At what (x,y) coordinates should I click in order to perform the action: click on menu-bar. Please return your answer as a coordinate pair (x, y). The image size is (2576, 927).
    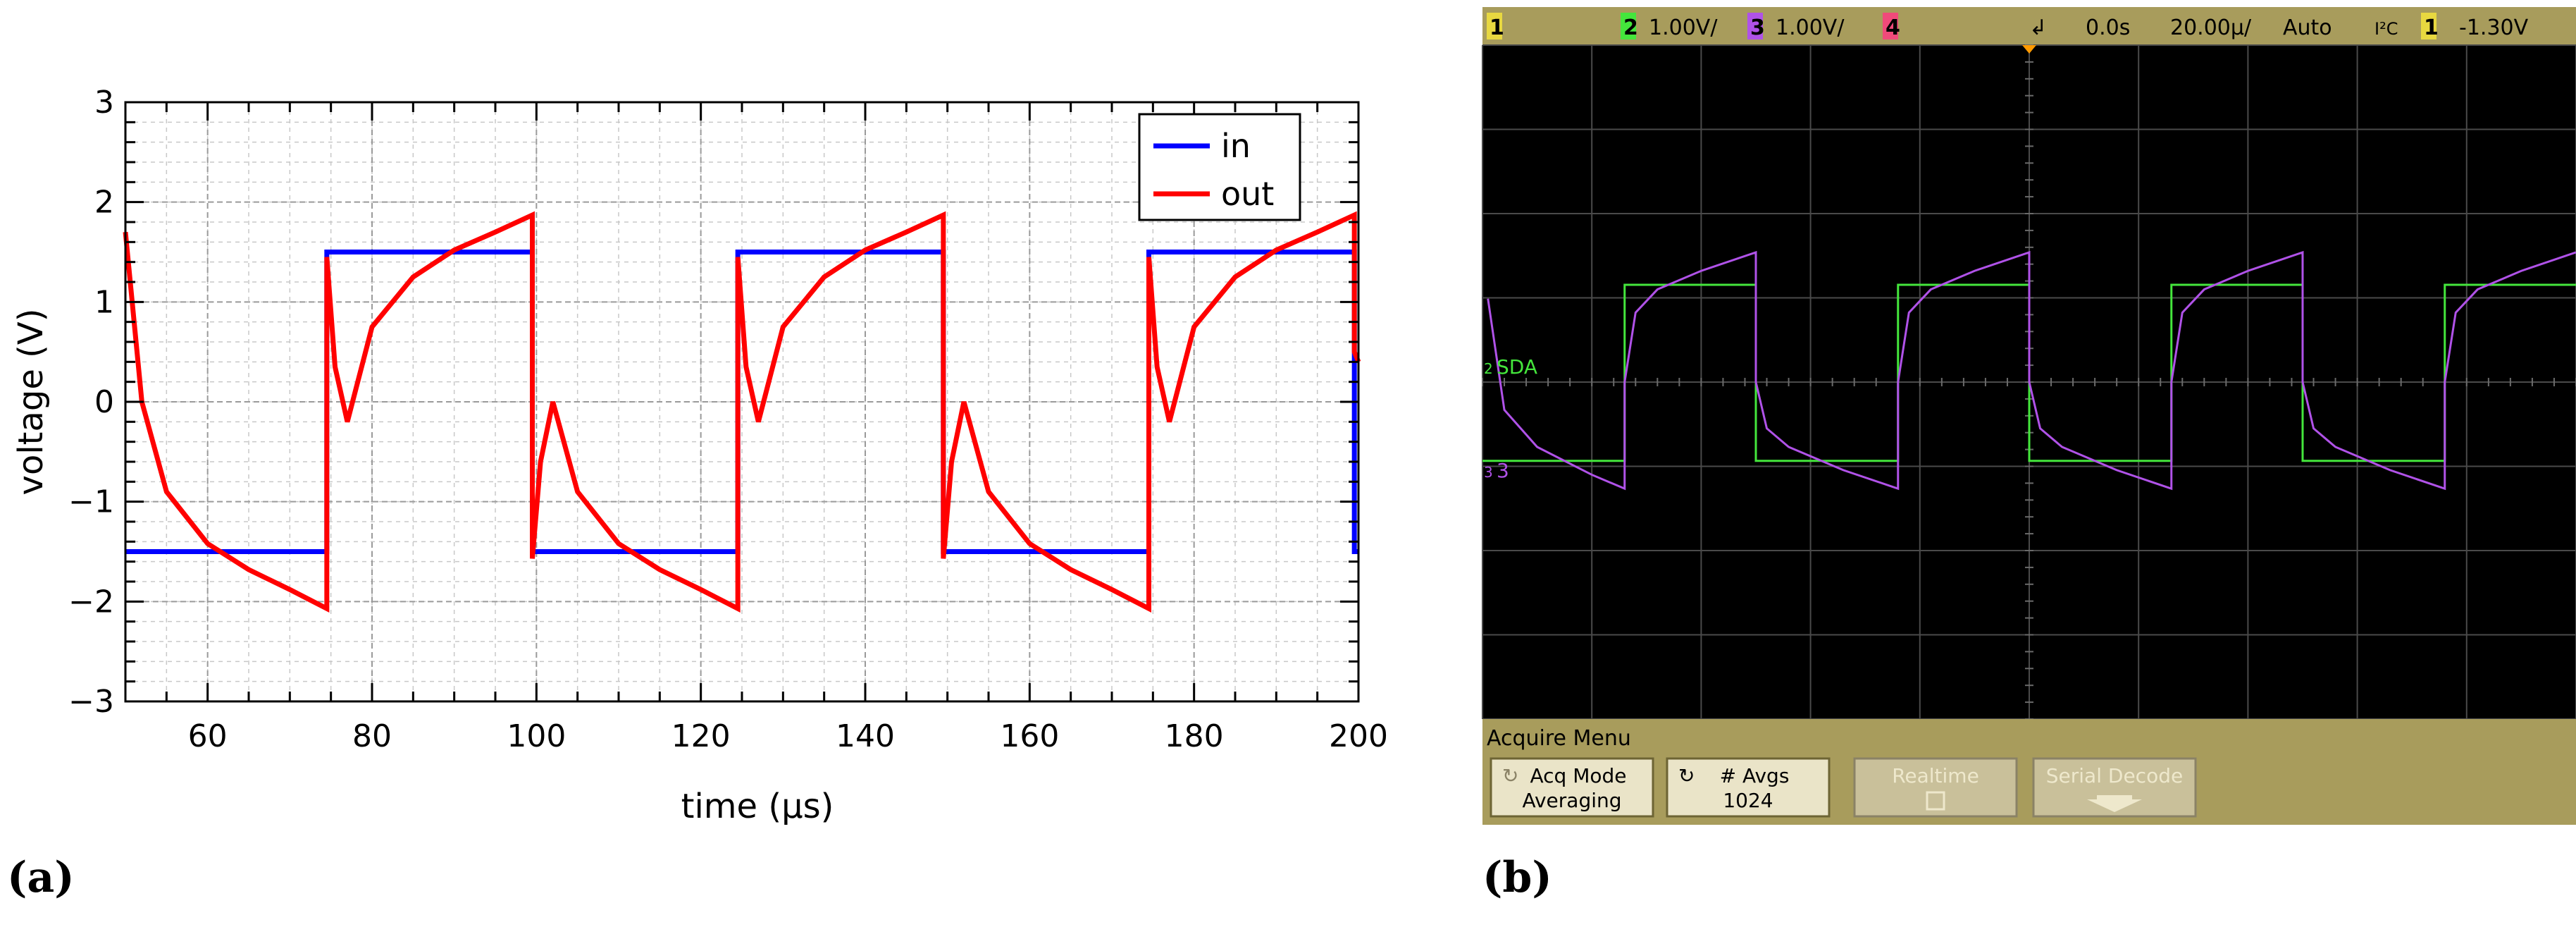
    Looking at the image, I should click on (2029, 772).